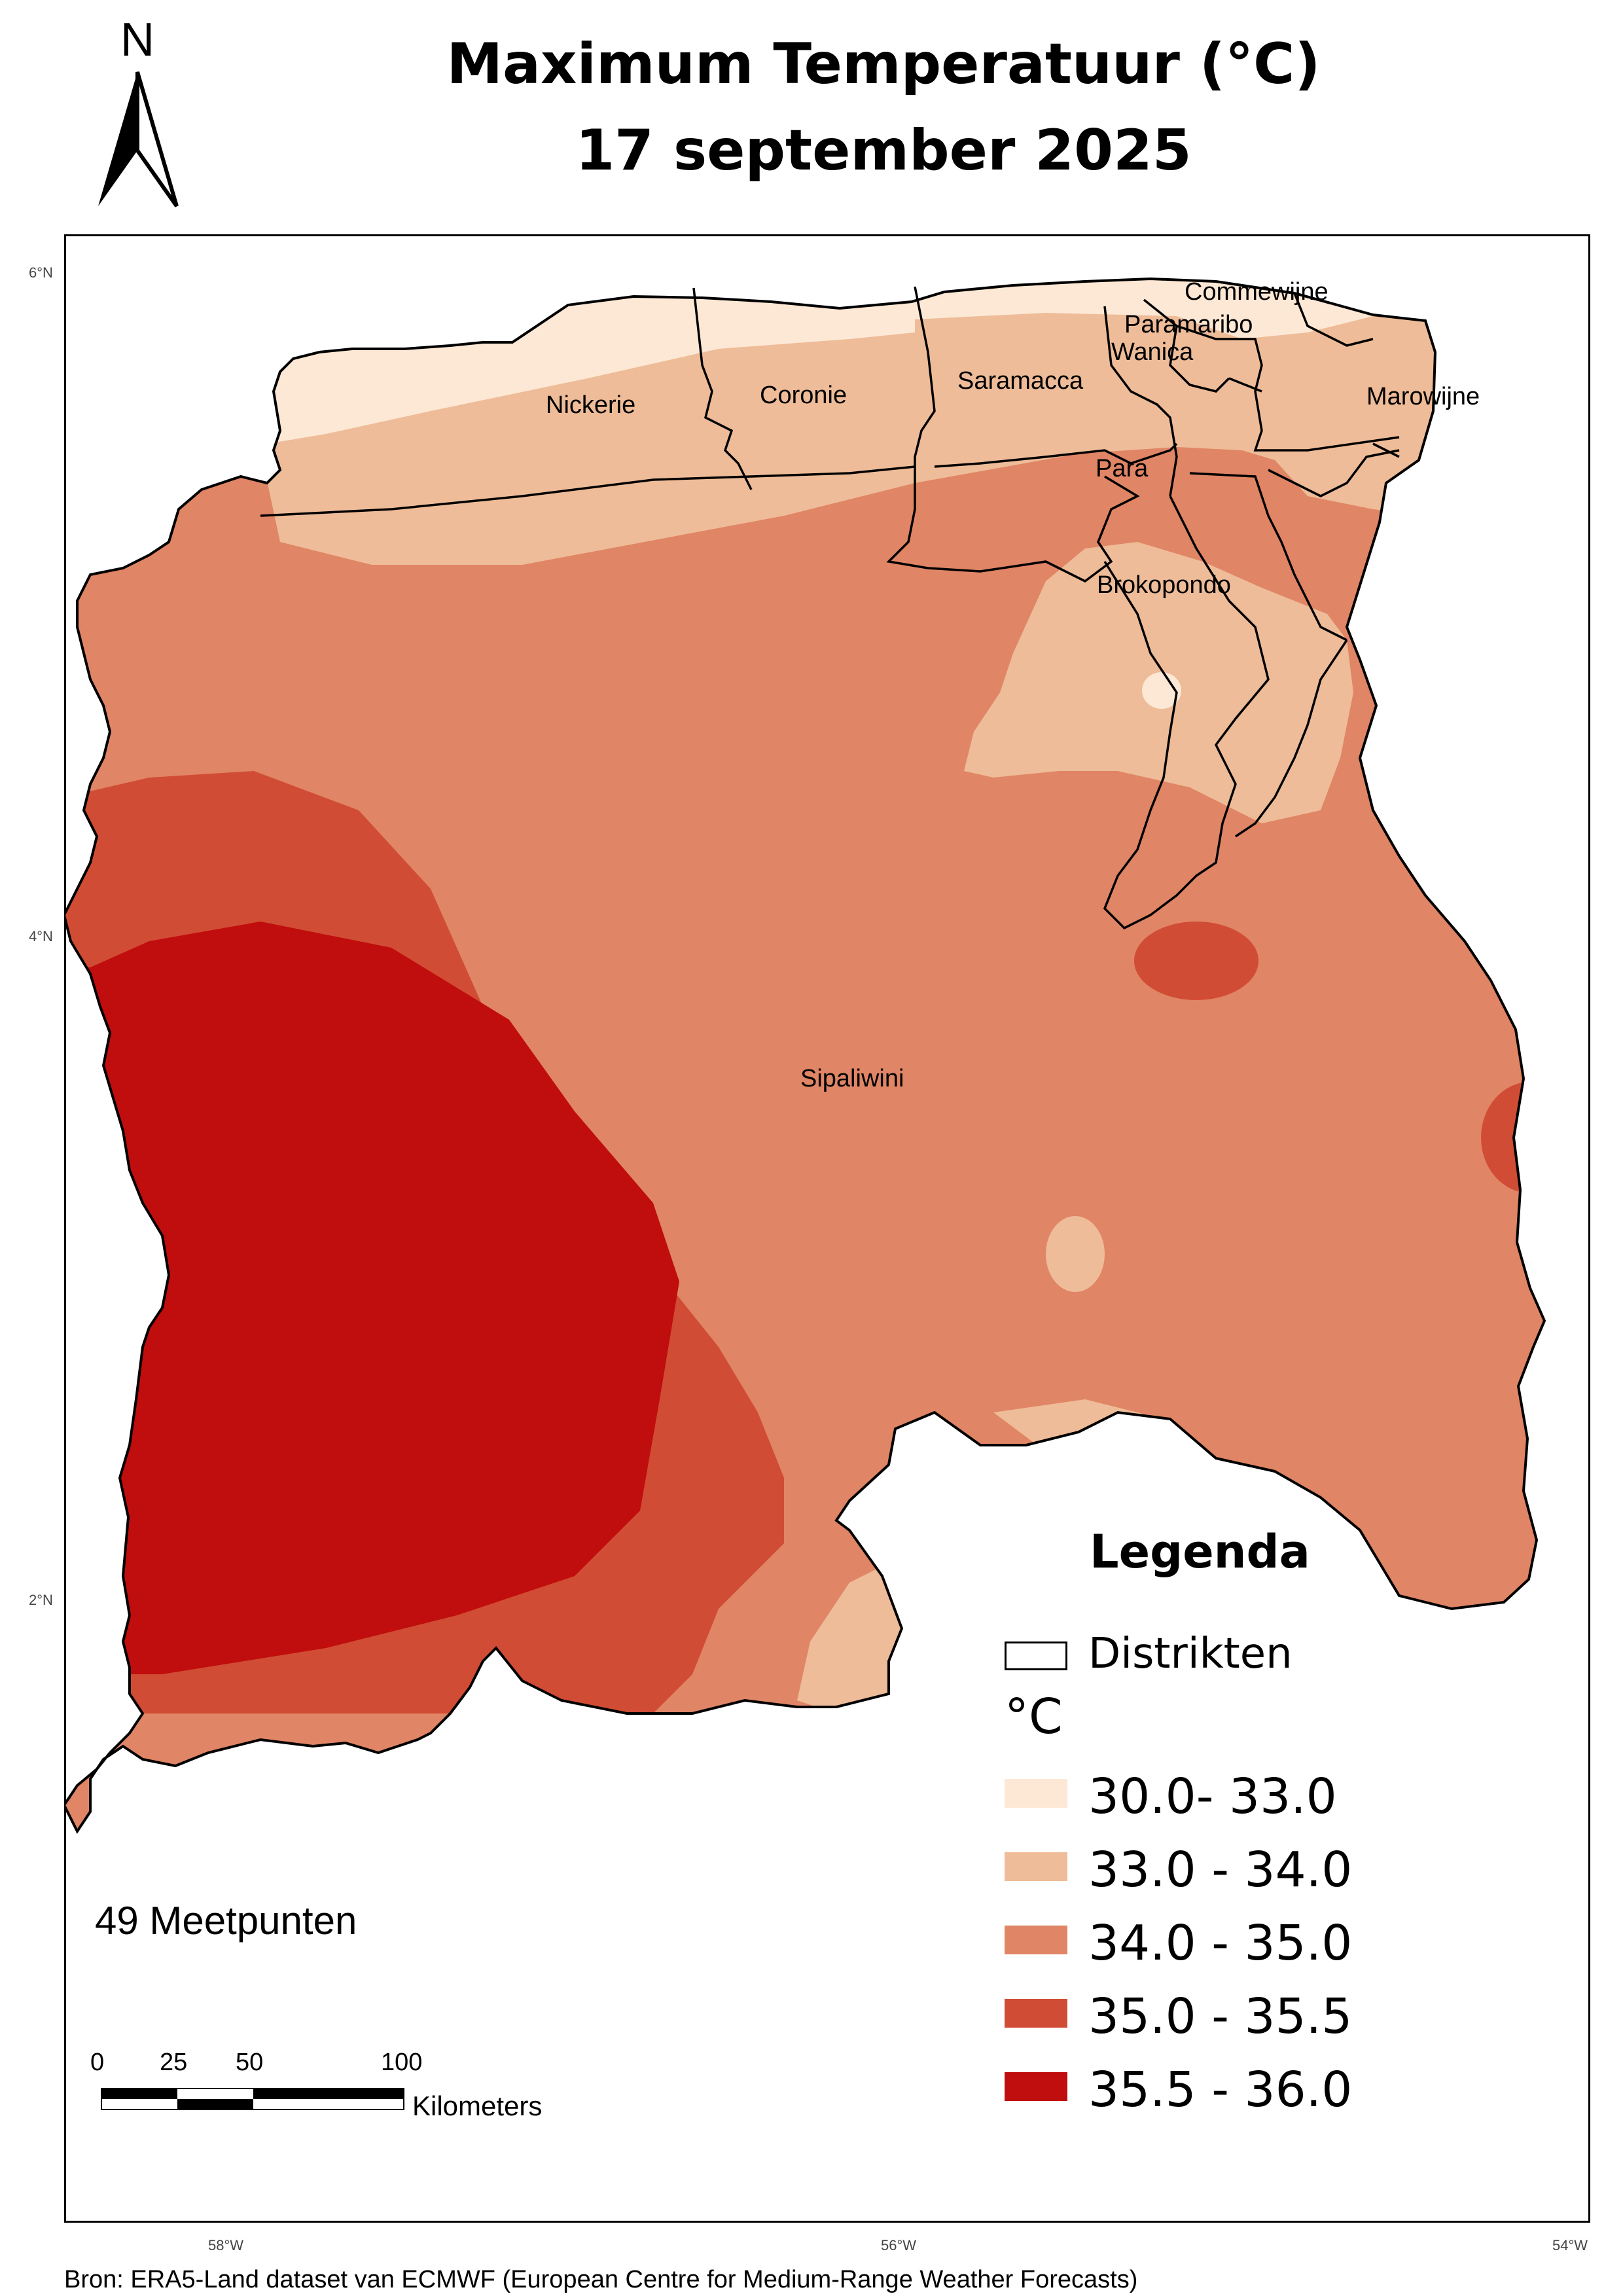 This screenshot has width=1623, height=2296. What do you see at coordinates (1161, 690) in the screenshot?
I see `zone-30-33-spot` at bounding box center [1161, 690].